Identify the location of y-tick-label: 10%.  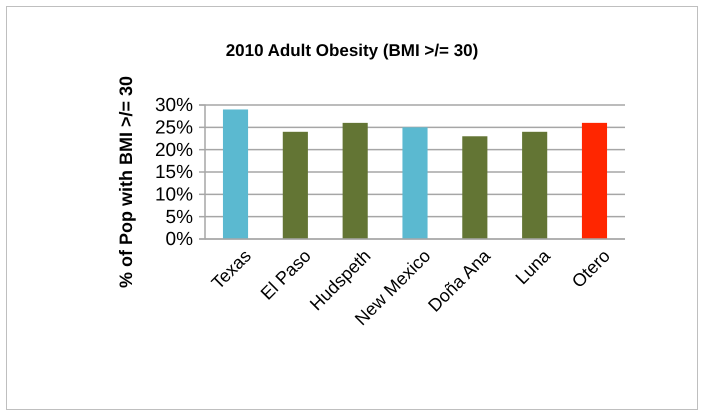
(174, 195).